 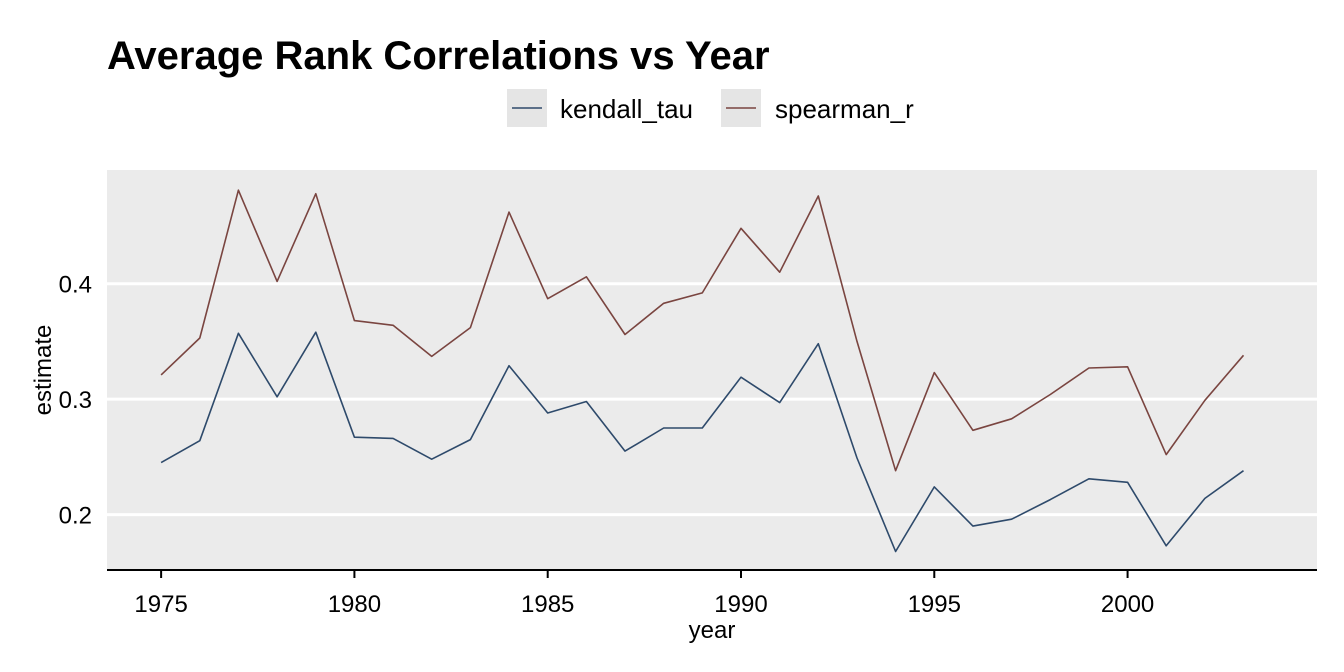 What do you see at coordinates (438, 56) in the screenshot?
I see `chart-title: Average Rank Correlations vs Year` at bounding box center [438, 56].